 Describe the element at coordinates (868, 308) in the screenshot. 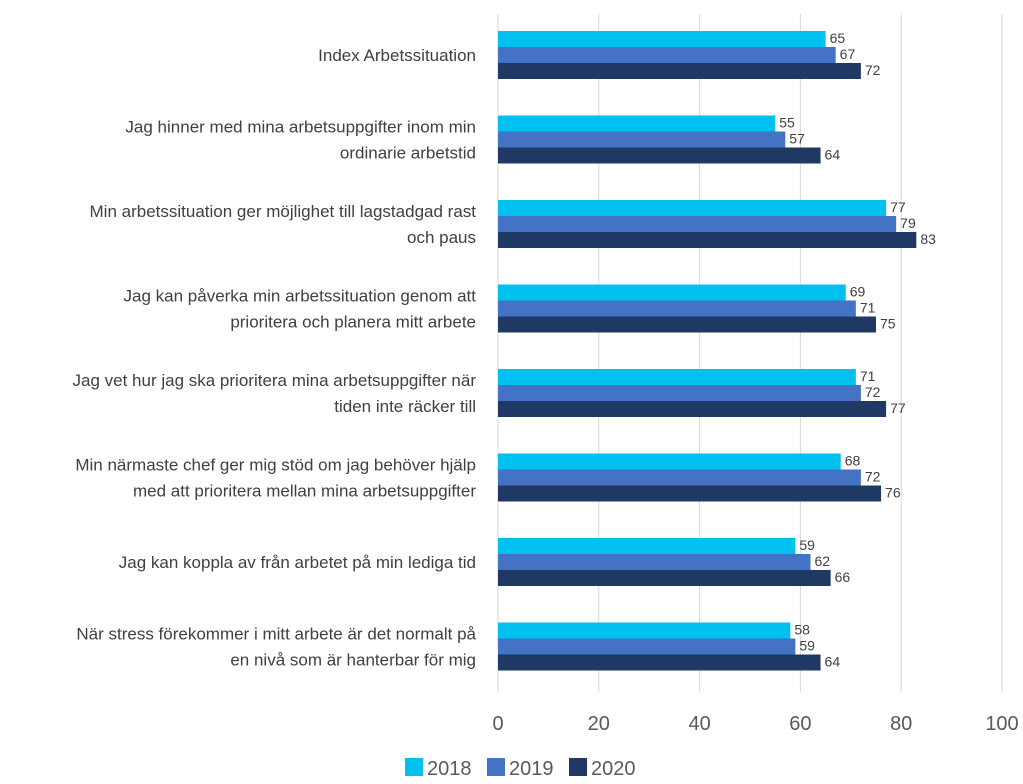

I see `data-label-2019: 71` at that location.